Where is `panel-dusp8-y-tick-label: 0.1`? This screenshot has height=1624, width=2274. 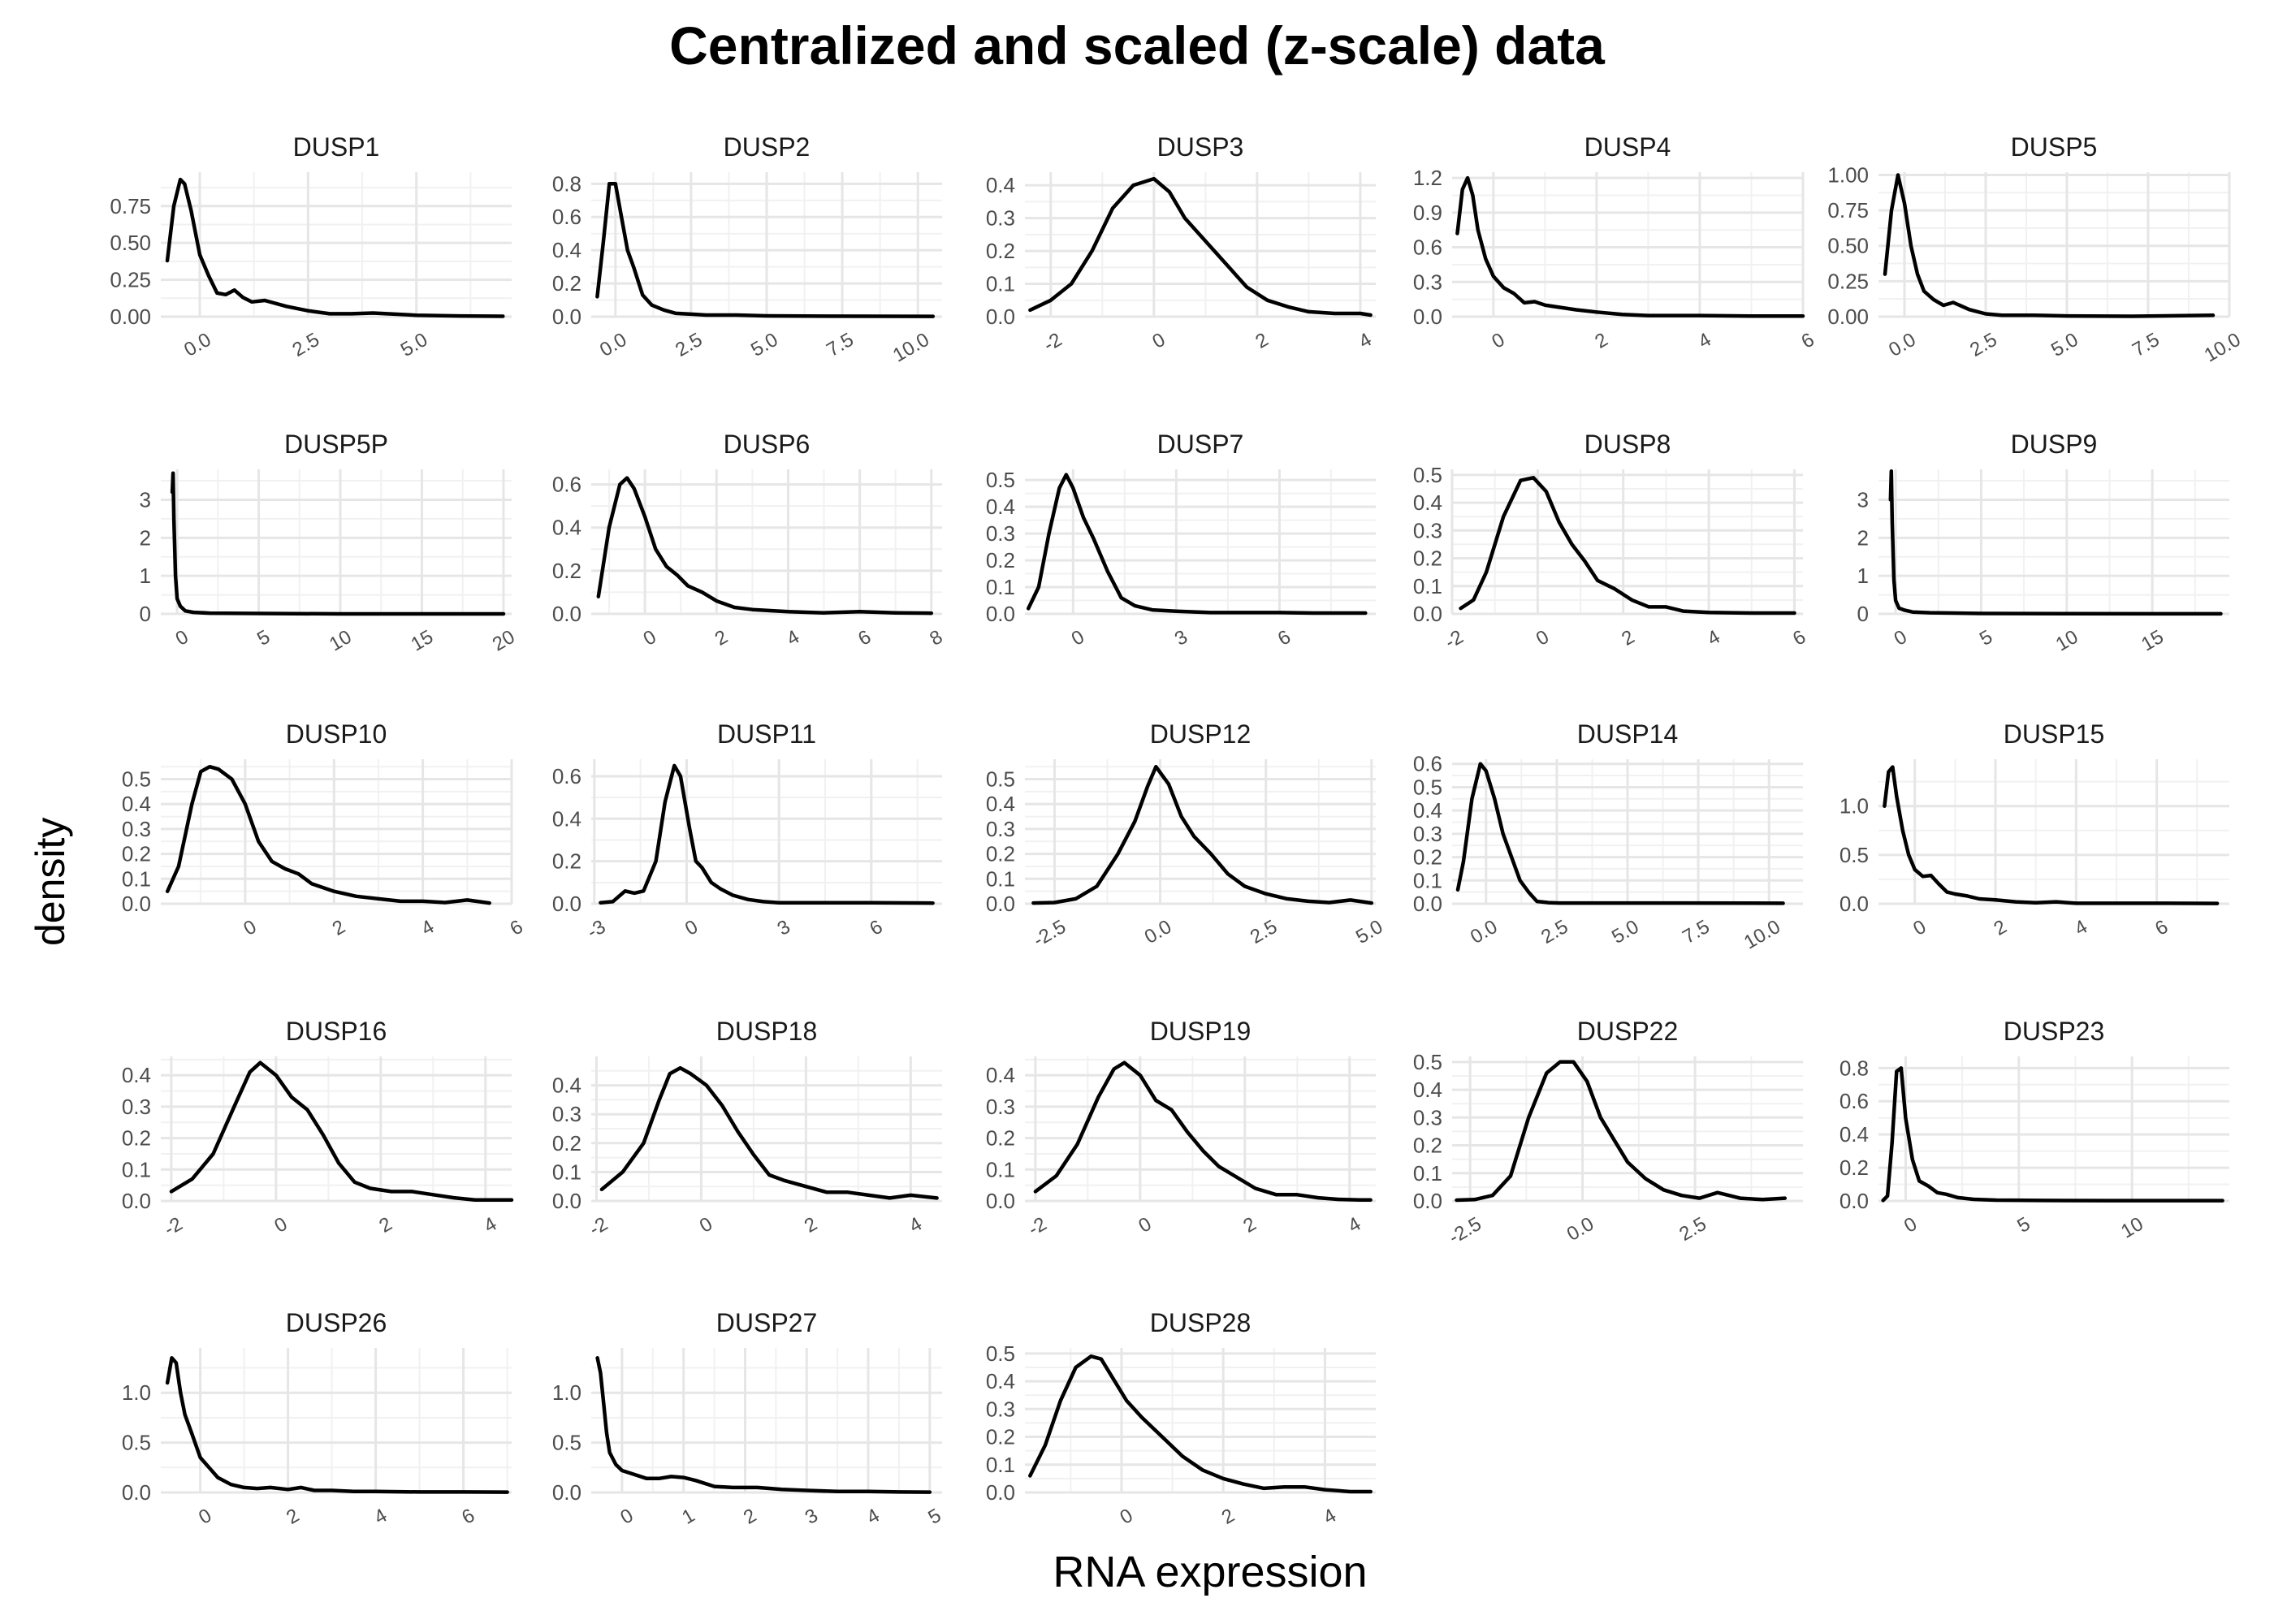
panel-dusp8-y-tick-label: 0.1 is located at coordinates (1427, 586).